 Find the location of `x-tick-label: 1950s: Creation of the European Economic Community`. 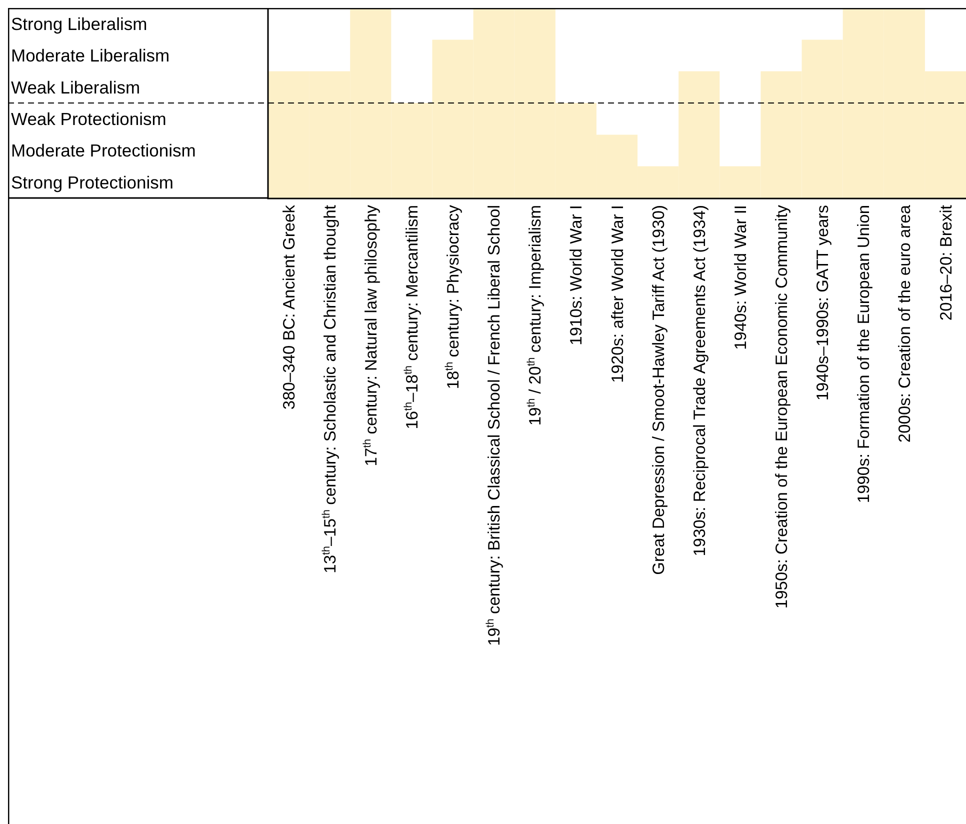

x-tick-label: 1950s: Creation of the European Economic Community is located at coordinates (782, 406).